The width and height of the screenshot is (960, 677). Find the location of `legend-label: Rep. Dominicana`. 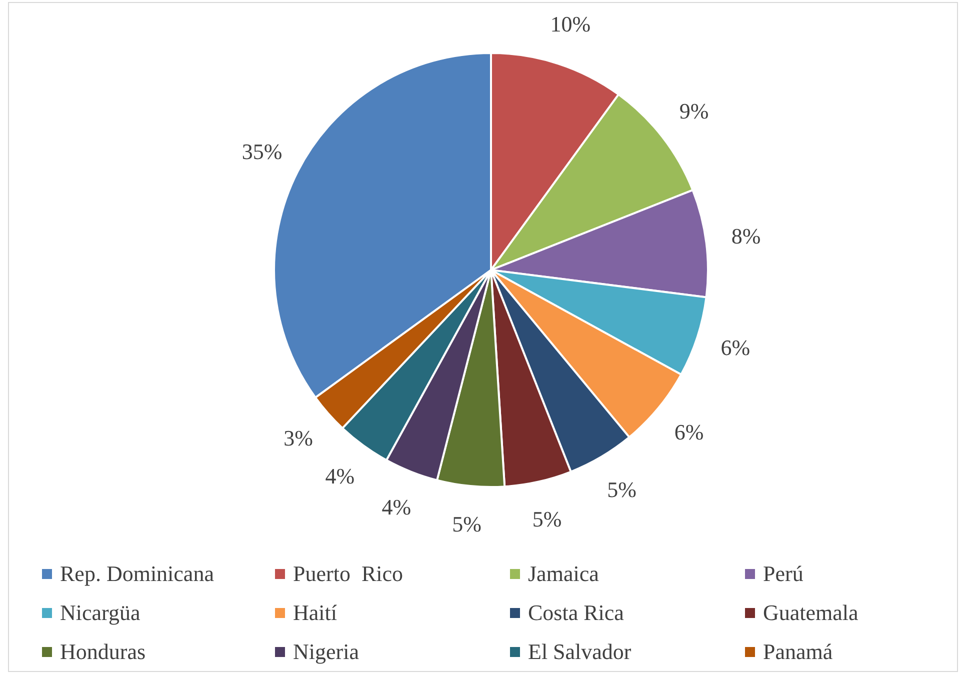

legend-label: Rep. Dominicana is located at coordinates (137, 573).